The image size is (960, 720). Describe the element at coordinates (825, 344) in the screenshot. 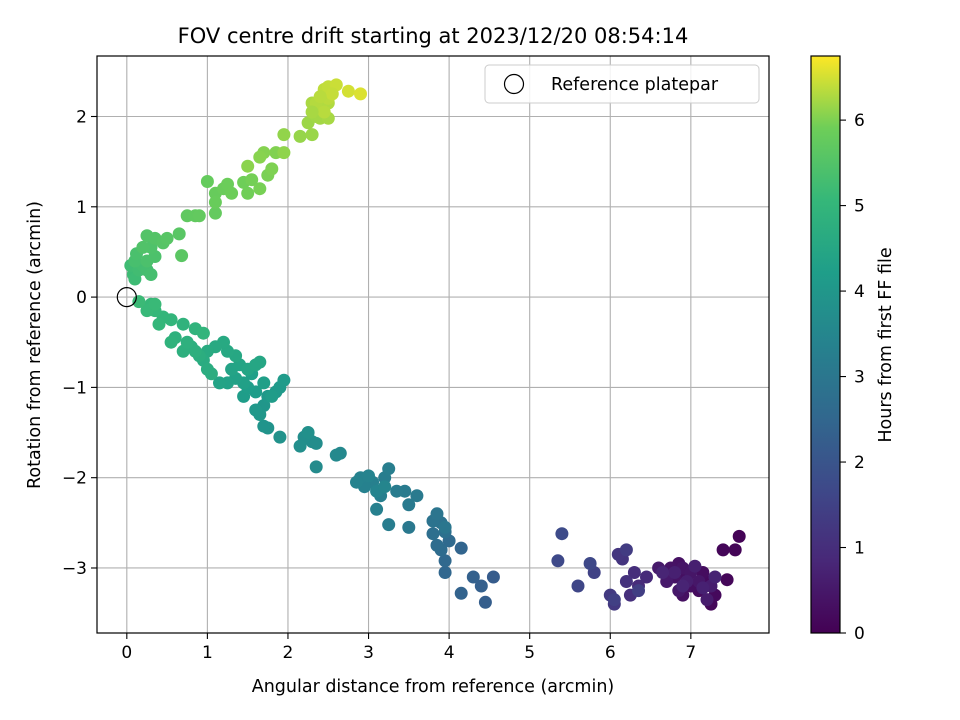

I see `colorbar-gradient` at that location.